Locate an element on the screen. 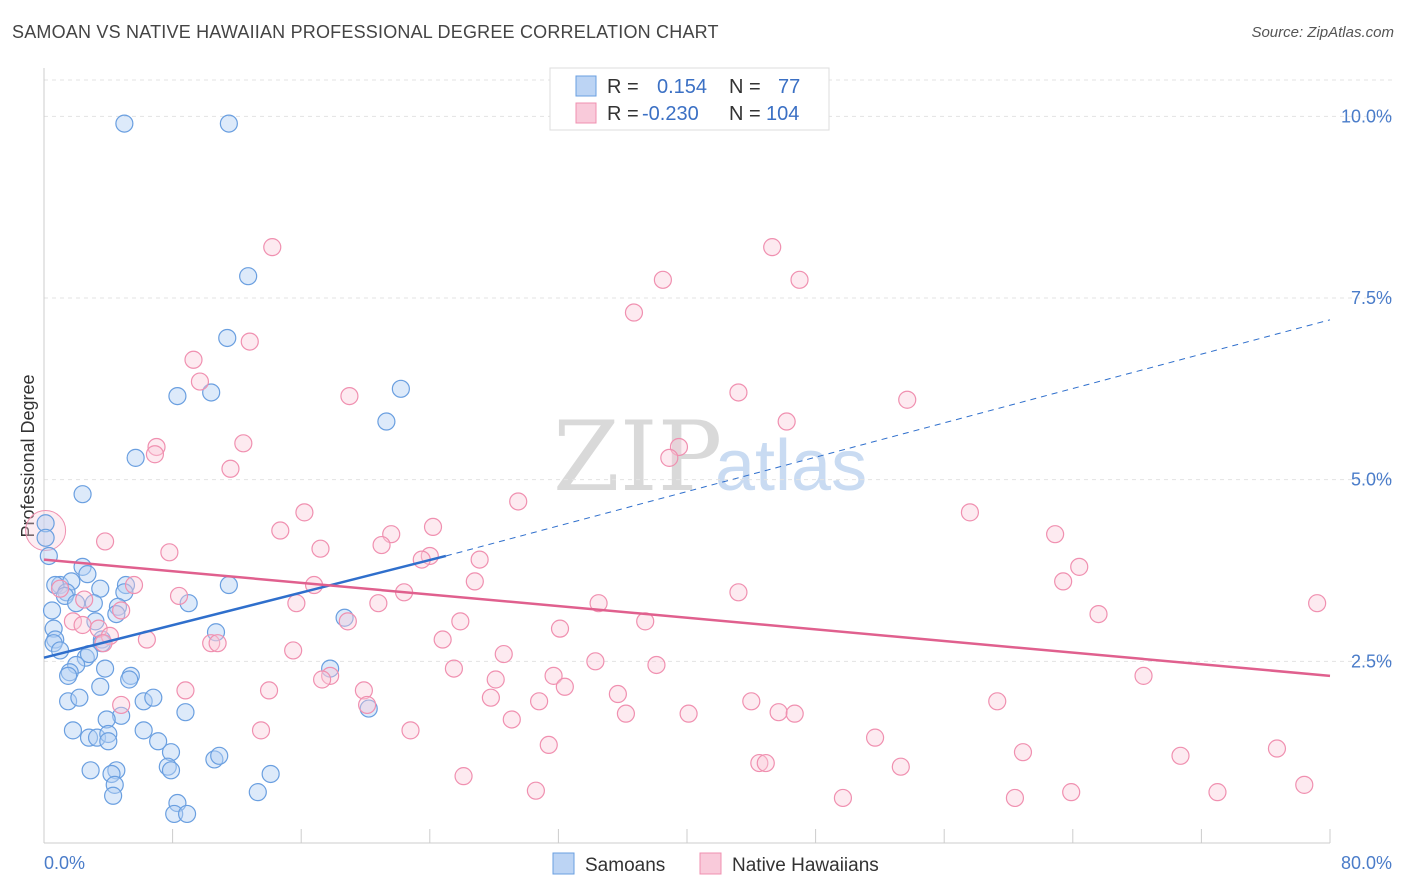  watermark-zip: ZIP is located at coordinates (637, 457).